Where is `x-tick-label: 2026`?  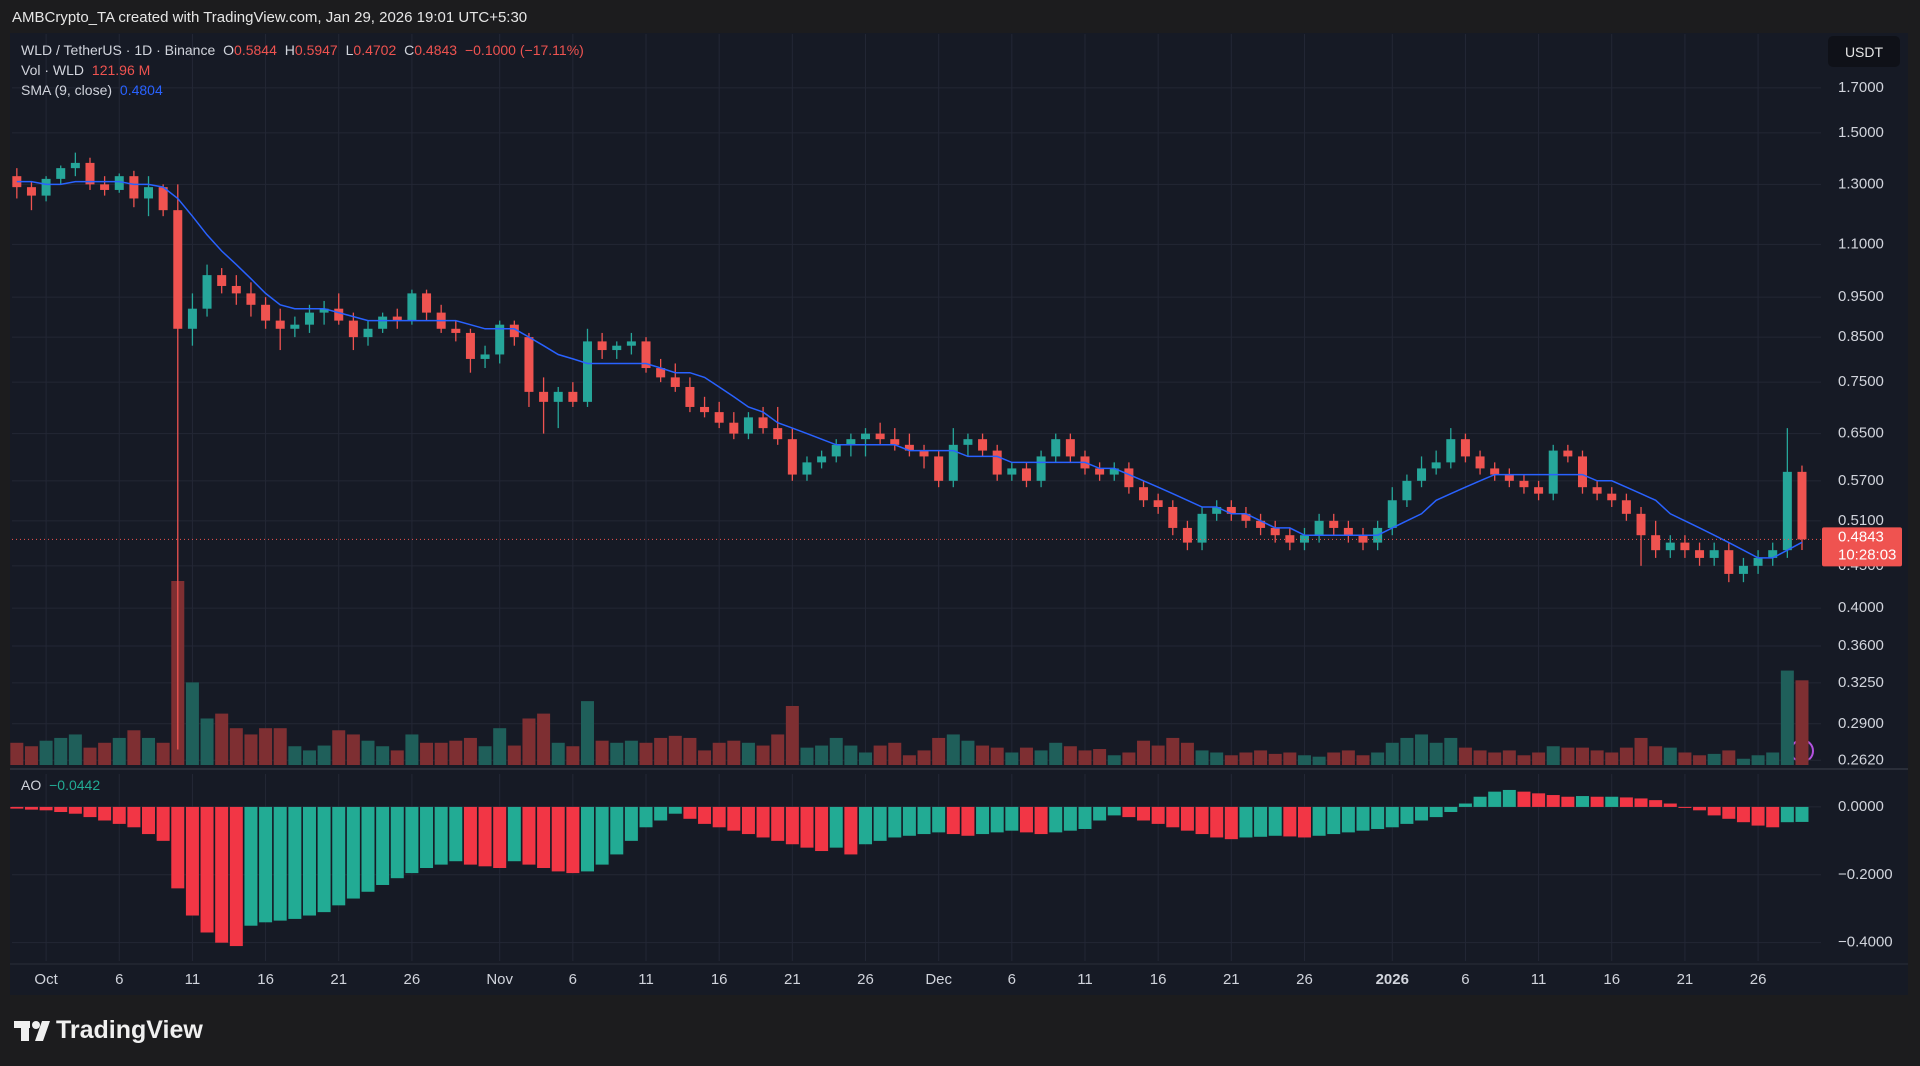
x-tick-label: 2026 is located at coordinates (1392, 979).